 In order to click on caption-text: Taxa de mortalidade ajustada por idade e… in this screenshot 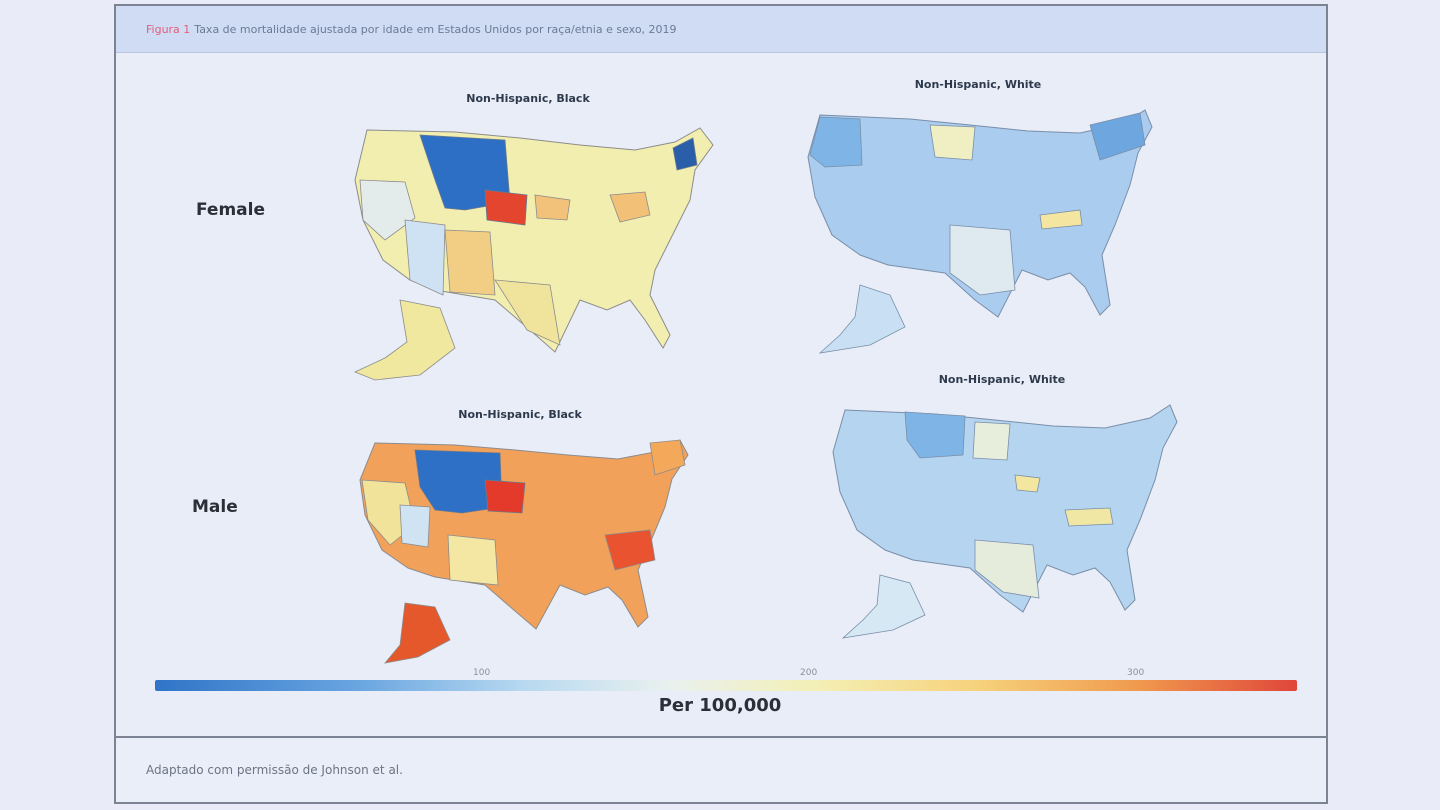, I will do `click(435, 29)`.